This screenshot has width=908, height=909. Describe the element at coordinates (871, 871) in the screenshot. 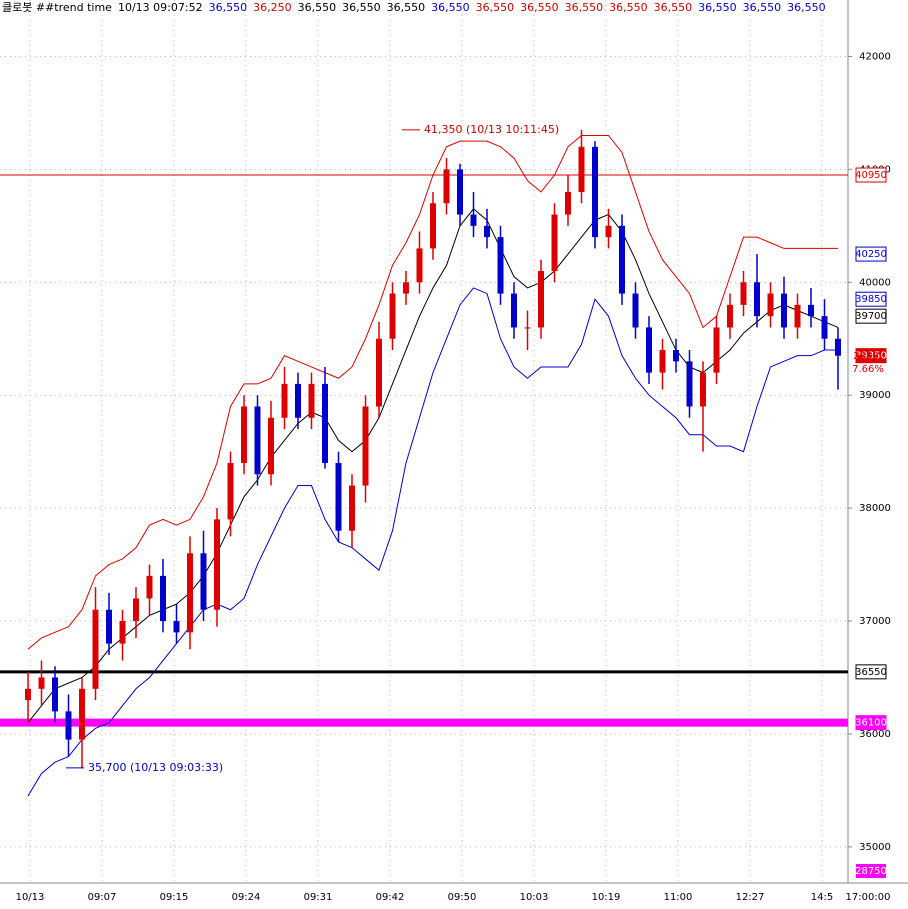

I see `bottom-marker-box` at that location.